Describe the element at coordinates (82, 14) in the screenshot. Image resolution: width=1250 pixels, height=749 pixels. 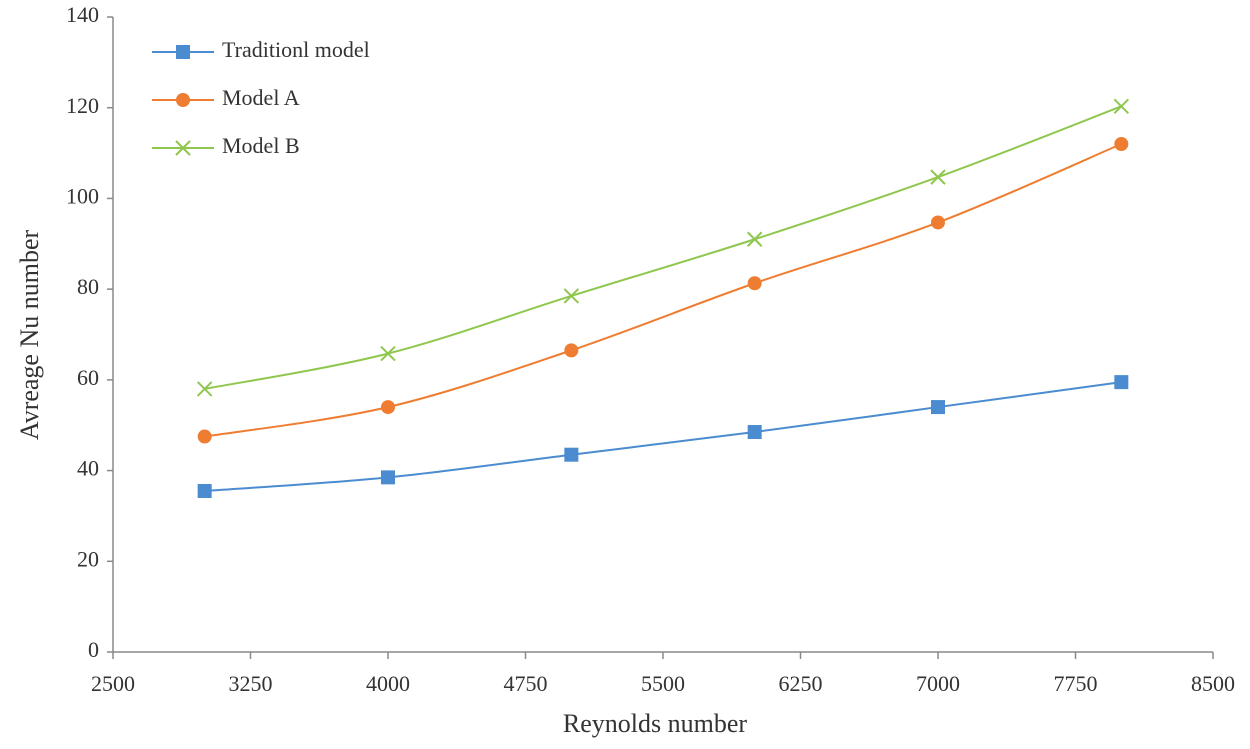
I see `y-tick-label: 140` at that location.